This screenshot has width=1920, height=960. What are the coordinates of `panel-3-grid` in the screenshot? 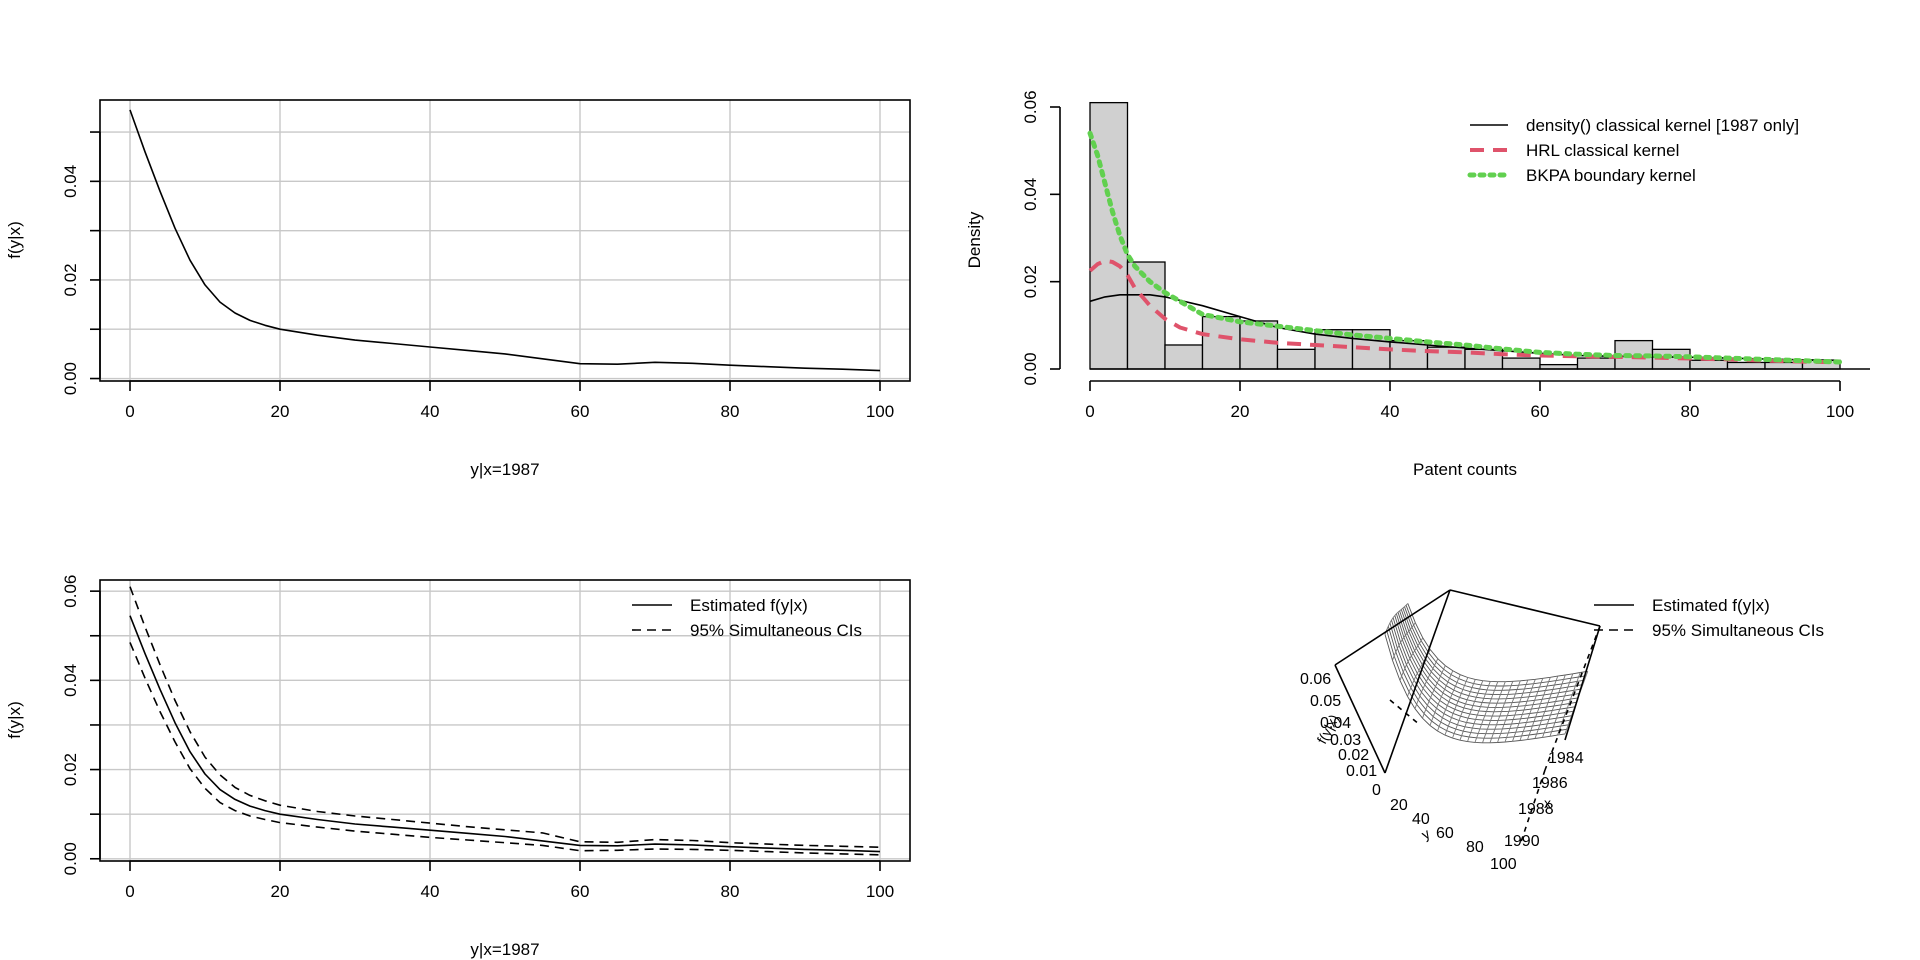 It's located at (505, 720).